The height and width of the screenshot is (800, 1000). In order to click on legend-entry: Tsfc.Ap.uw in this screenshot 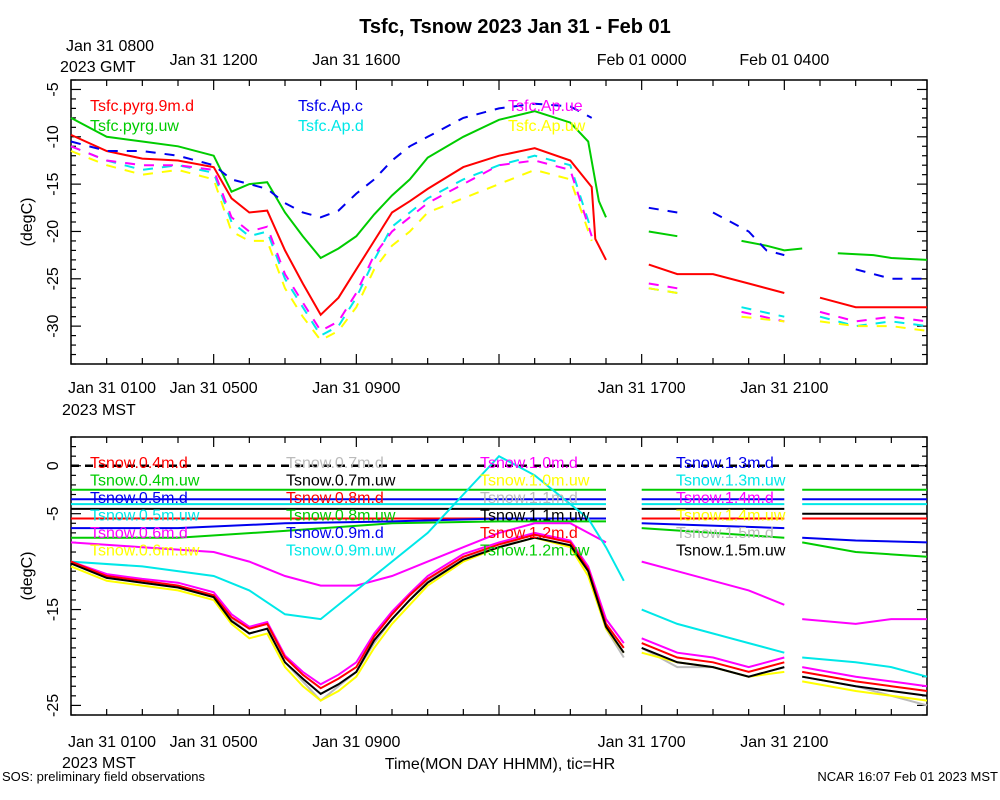, I will do `click(547, 126)`.